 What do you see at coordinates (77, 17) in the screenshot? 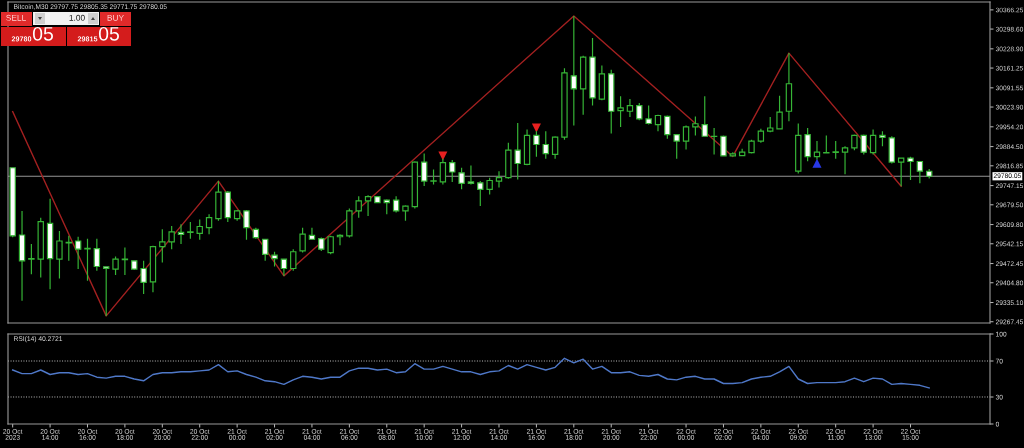
I see `annotation: 1.00` at bounding box center [77, 17].